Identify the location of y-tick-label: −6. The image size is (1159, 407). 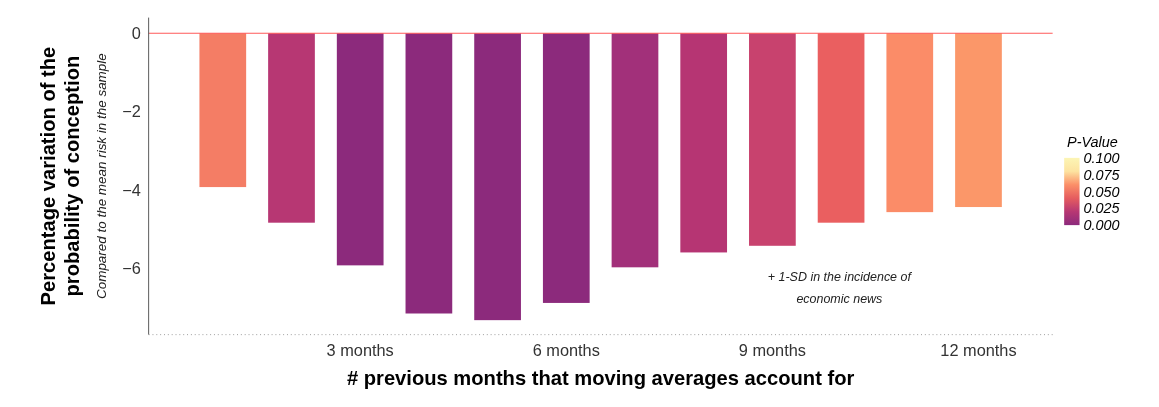
(131, 267).